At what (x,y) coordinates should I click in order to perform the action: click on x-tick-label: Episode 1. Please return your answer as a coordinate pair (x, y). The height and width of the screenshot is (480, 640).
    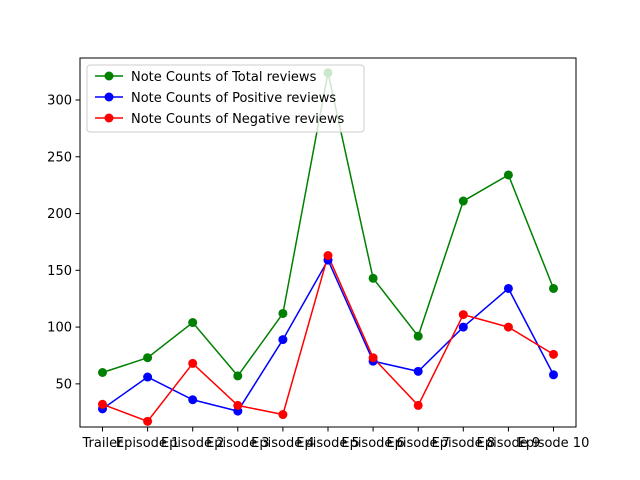
    Looking at the image, I should click on (147, 443).